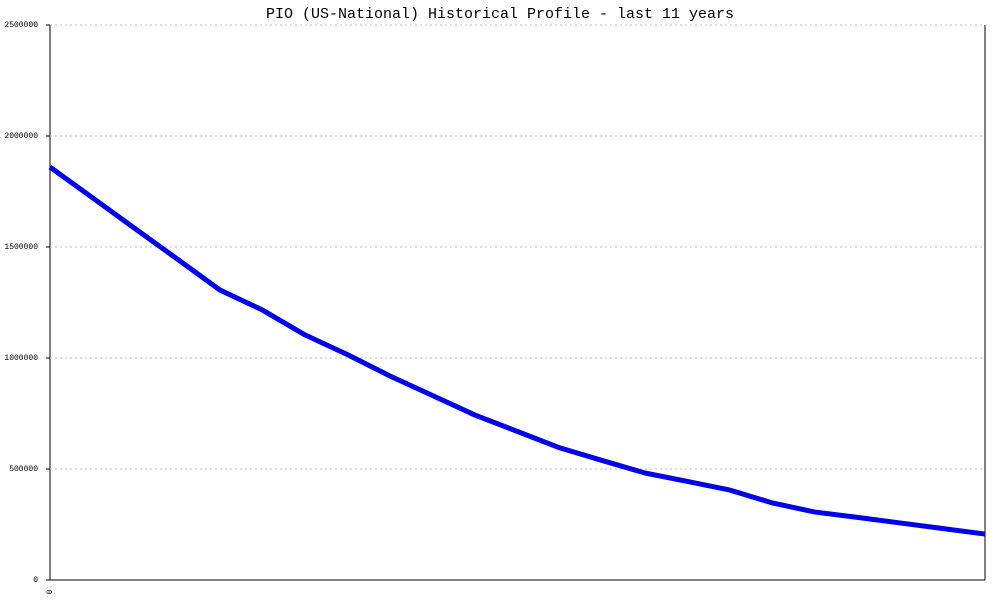 The image size is (1000, 600). I want to click on y-tick-label: 2000000, so click(21, 136).